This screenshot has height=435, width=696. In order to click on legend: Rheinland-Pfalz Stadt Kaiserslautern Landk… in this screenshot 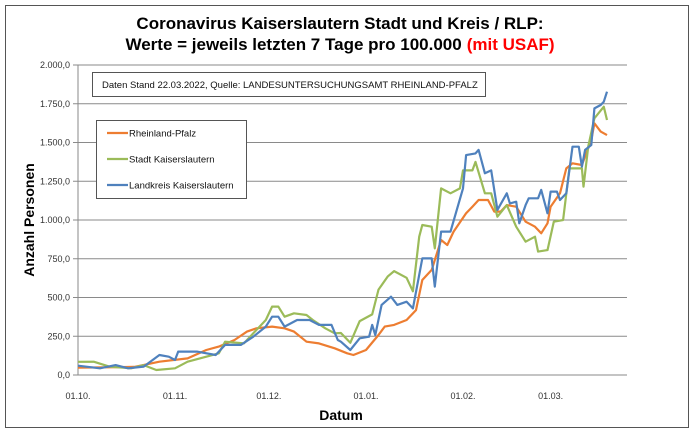, I will do `click(171, 159)`.